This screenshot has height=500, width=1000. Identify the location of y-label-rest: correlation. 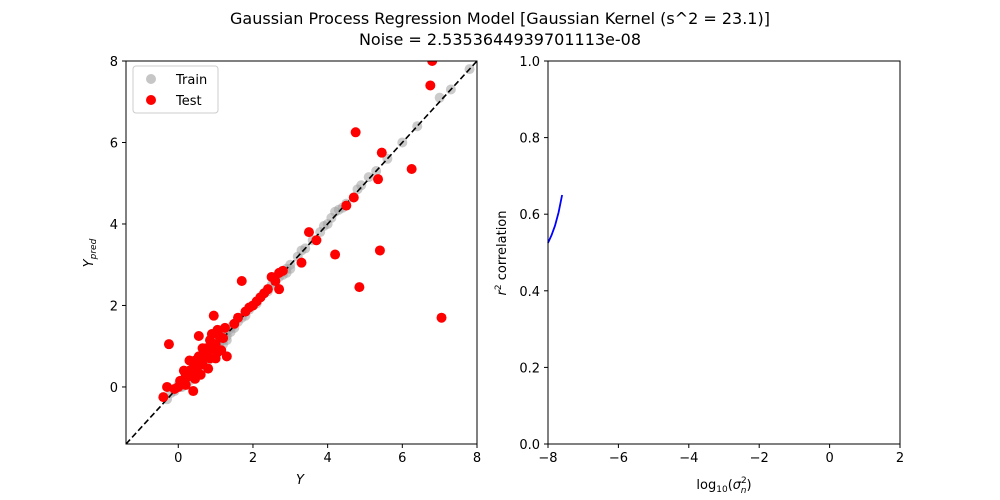
(502, 248).